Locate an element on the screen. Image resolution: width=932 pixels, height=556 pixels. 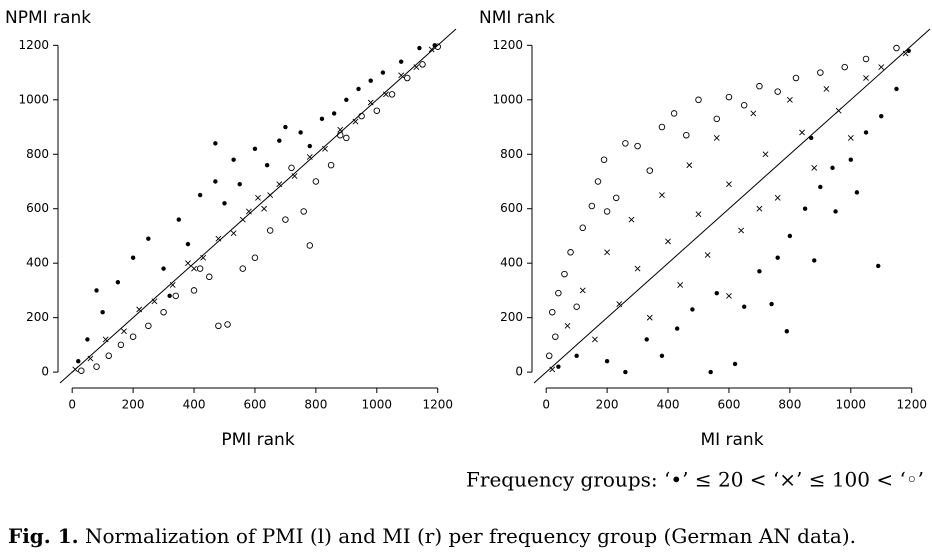
x-tick-label: 800 is located at coordinates (315, 405).